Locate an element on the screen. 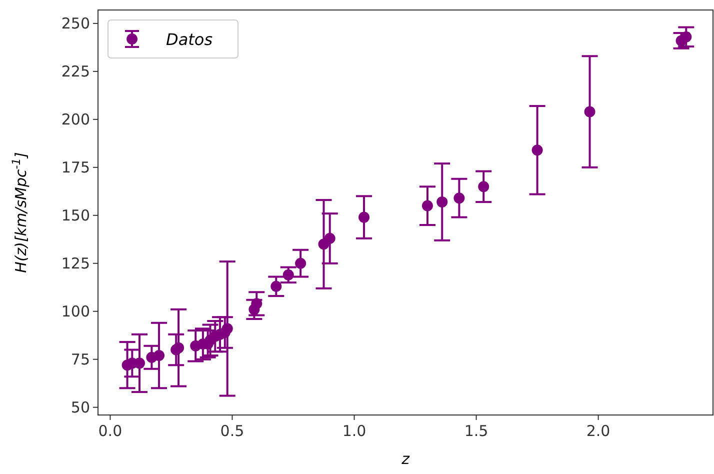 The width and height of the screenshot is (714, 474). y-tick-label: 75 is located at coordinates (80, 359).